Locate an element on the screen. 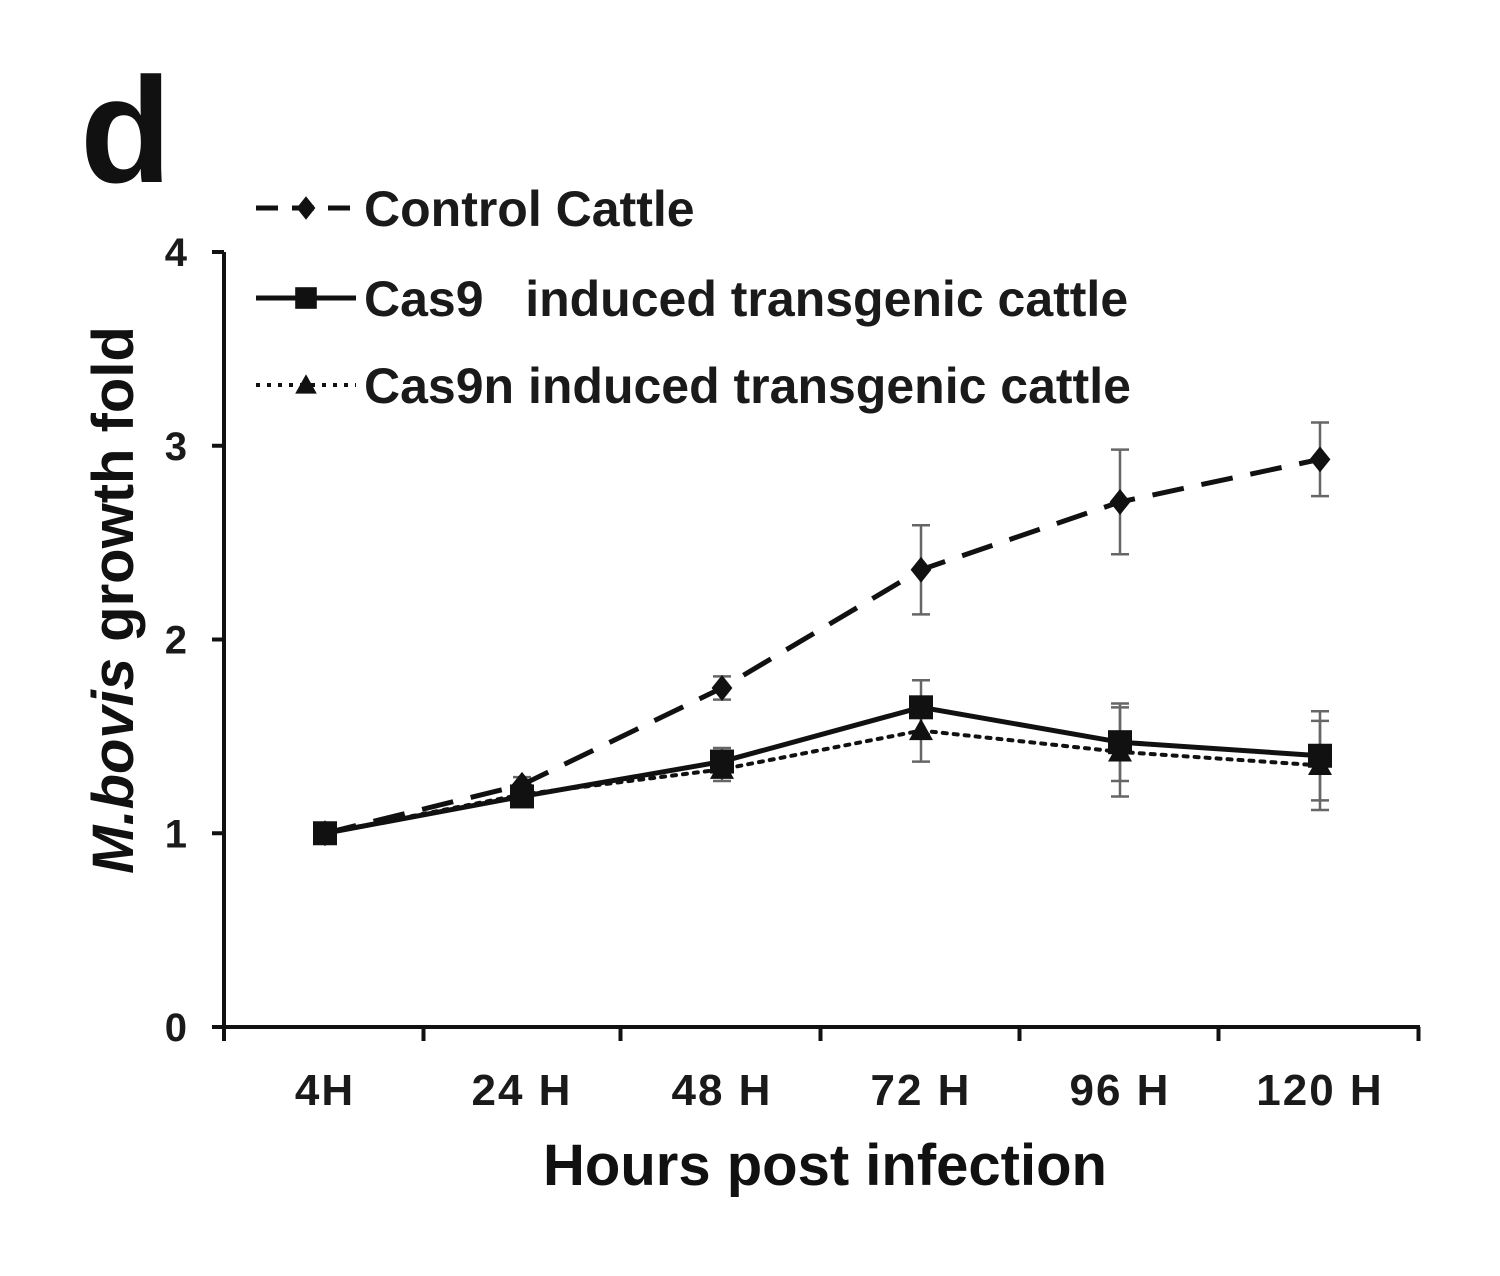  x-tick-labels: 4H 24 H 48 H 72 H 96 H 120 H is located at coordinates (839, 1090).